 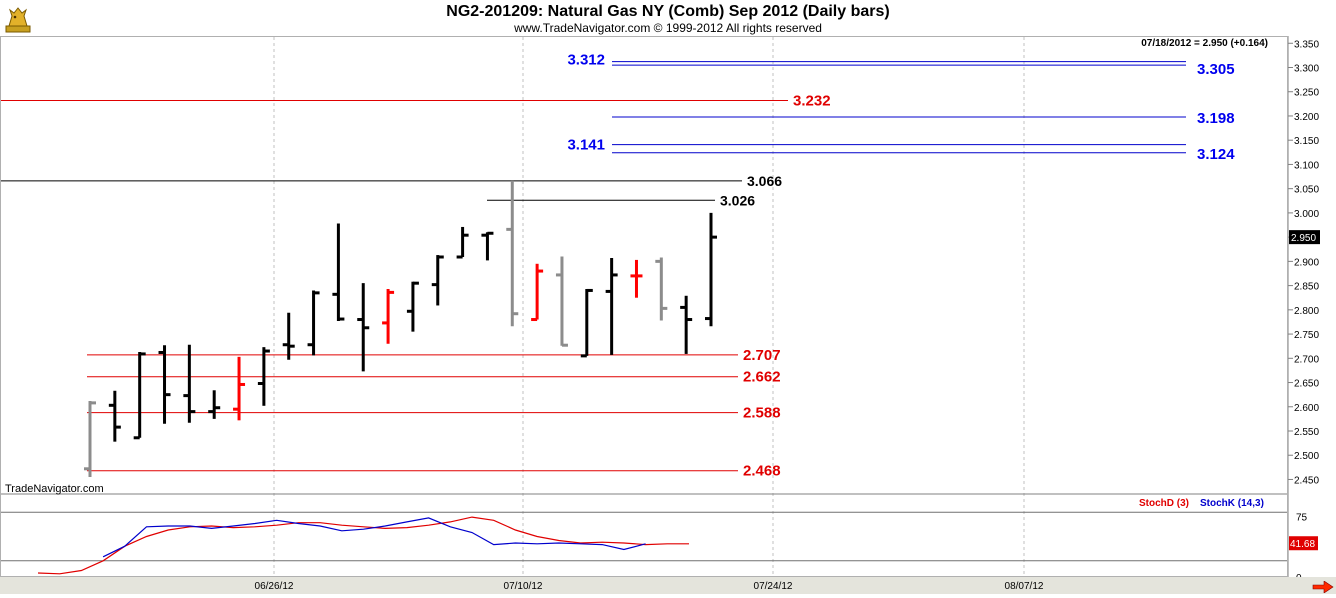 I want to click on level-label: 2.662, so click(x=762, y=377).